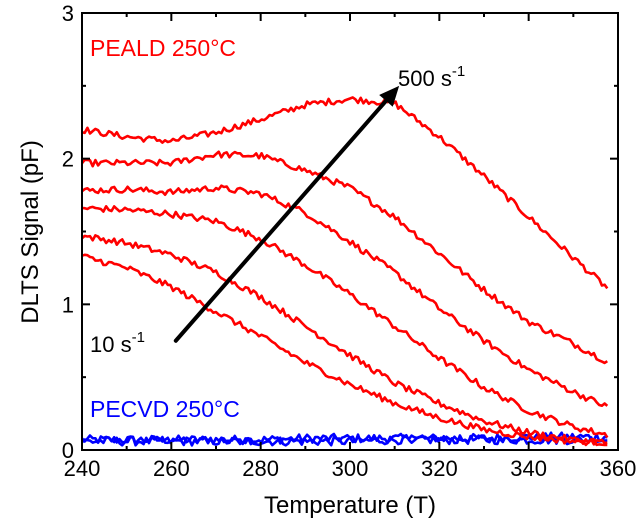  Describe the element at coordinates (165, 409) in the screenshot. I see `legend-pecvd: PECVD 250°C` at that location.